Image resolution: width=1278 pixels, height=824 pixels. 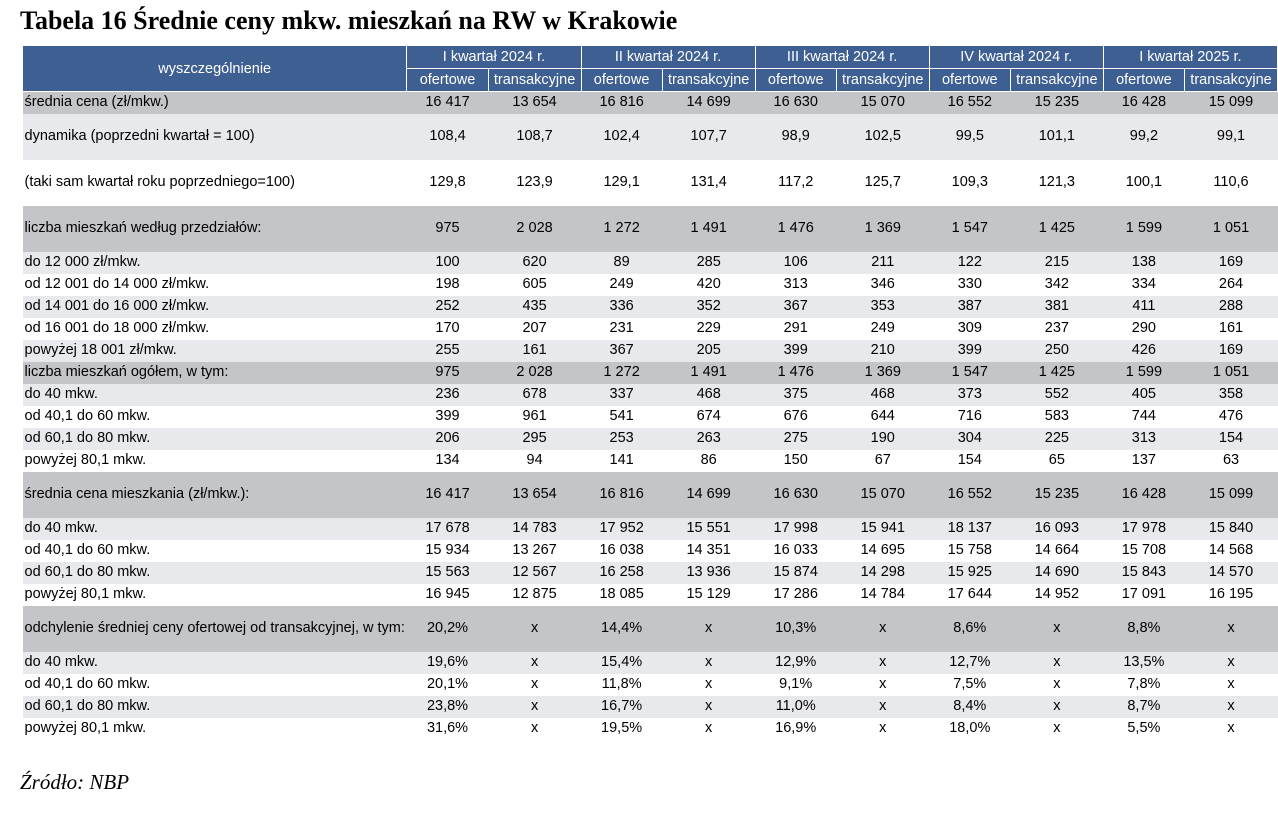 I want to click on cell-offer-value: 15 758, so click(x=970, y=550).